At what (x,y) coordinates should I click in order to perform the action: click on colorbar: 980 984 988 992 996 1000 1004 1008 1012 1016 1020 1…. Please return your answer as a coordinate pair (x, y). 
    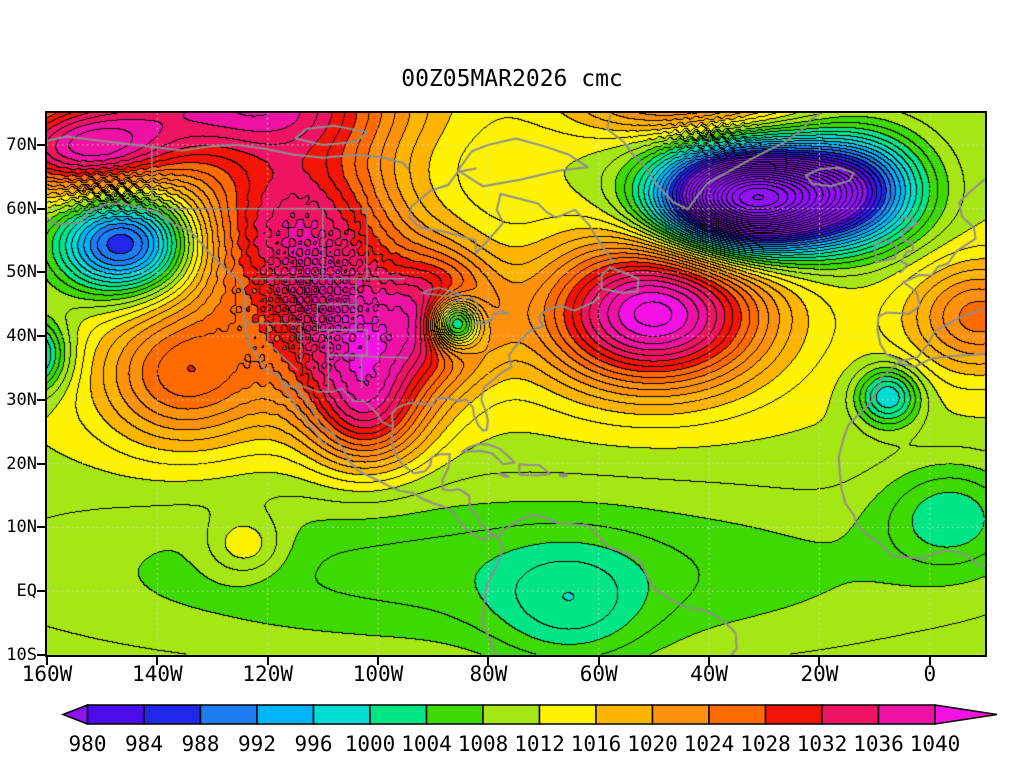
    Looking at the image, I should click on (529, 729).